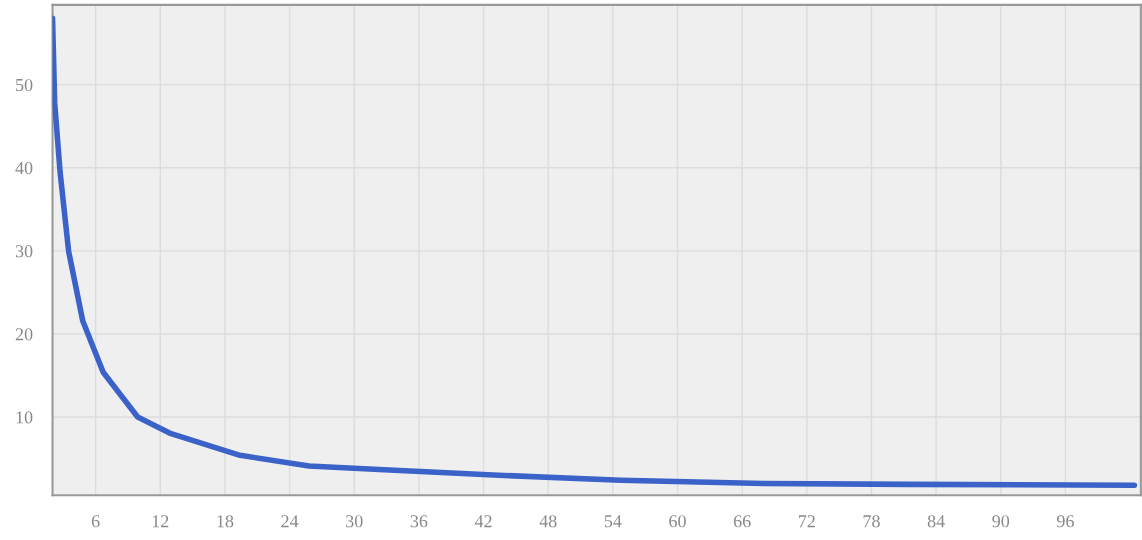 This screenshot has height=540, width=1142. Describe the element at coordinates (225, 521) in the screenshot. I see `x-tick-label: 18` at that location.